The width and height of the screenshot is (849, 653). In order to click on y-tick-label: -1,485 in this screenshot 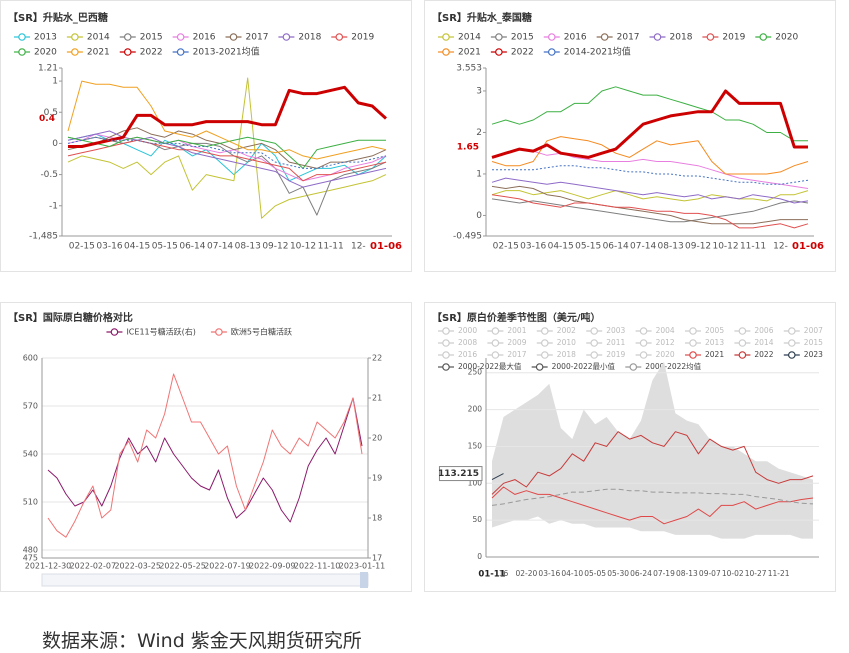, I will do `click(43, 237)`.